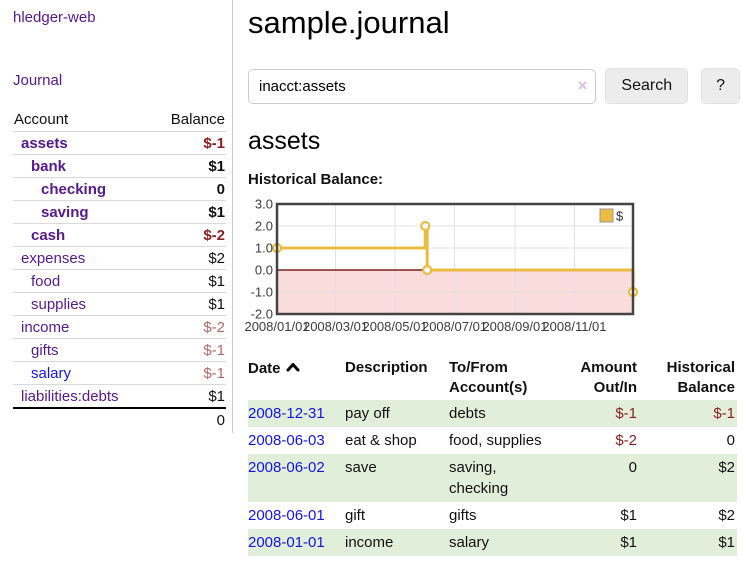 The height and width of the screenshot is (582, 742). I want to click on y-axis-tick-label: 3.0, so click(264, 204).